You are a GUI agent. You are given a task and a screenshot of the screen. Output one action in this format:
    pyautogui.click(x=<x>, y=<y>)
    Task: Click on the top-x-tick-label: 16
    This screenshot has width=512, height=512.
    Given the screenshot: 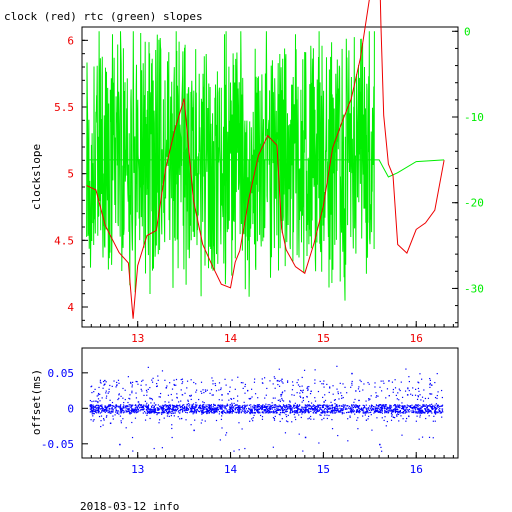 What is the action you would take?
    pyautogui.click(x=416, y=338)
    